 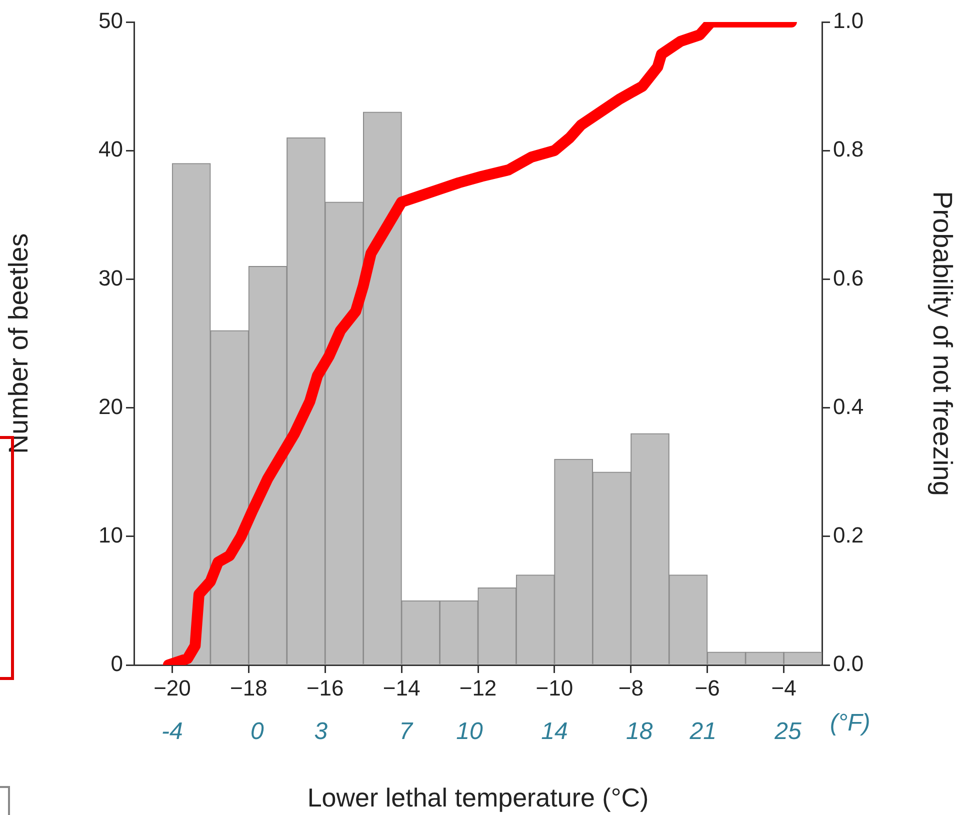 What do you see at coordinates (116, 663) in the screenshot?
I see `y-tick-label: 0` at bounding box center [116, 663].